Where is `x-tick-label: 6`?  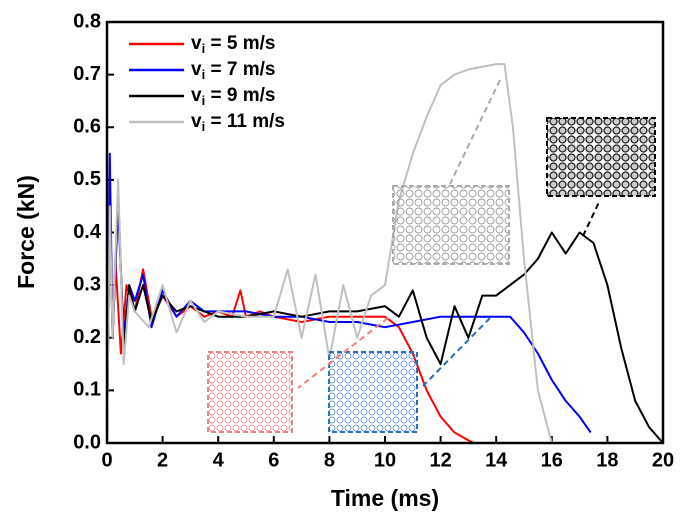 x-tick-label: 6 is located at coordinates (273, 460).